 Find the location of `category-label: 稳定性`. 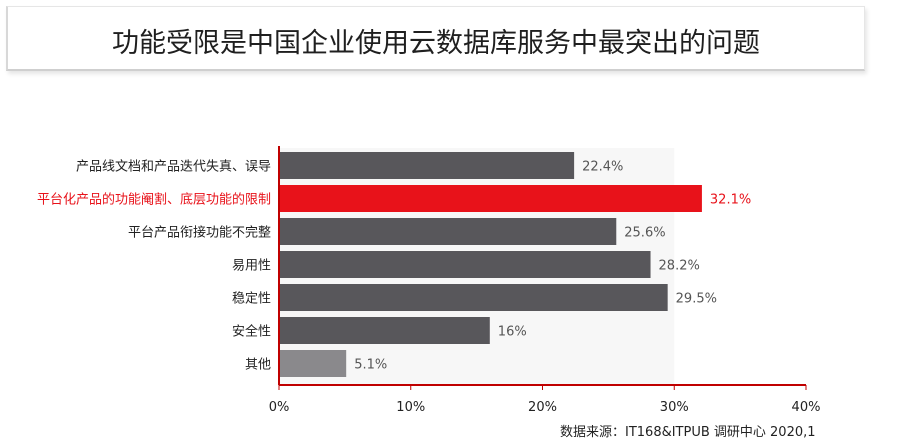

category-label: 稳定性 is located at coordinates (251, 299).